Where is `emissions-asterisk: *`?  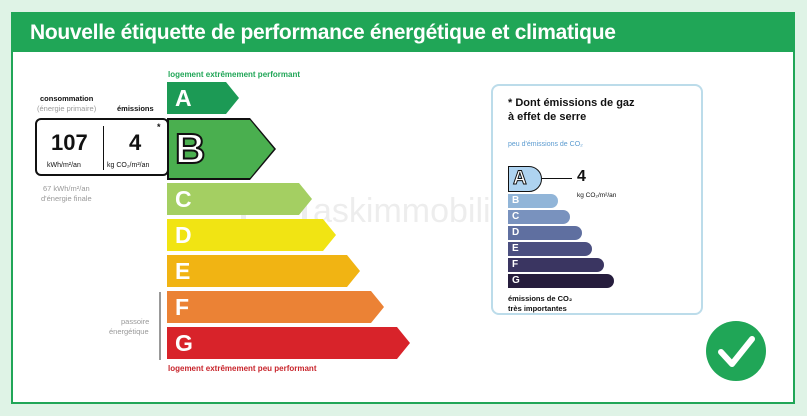
emissions-asterisk: * is located at coordinates (159, 127).